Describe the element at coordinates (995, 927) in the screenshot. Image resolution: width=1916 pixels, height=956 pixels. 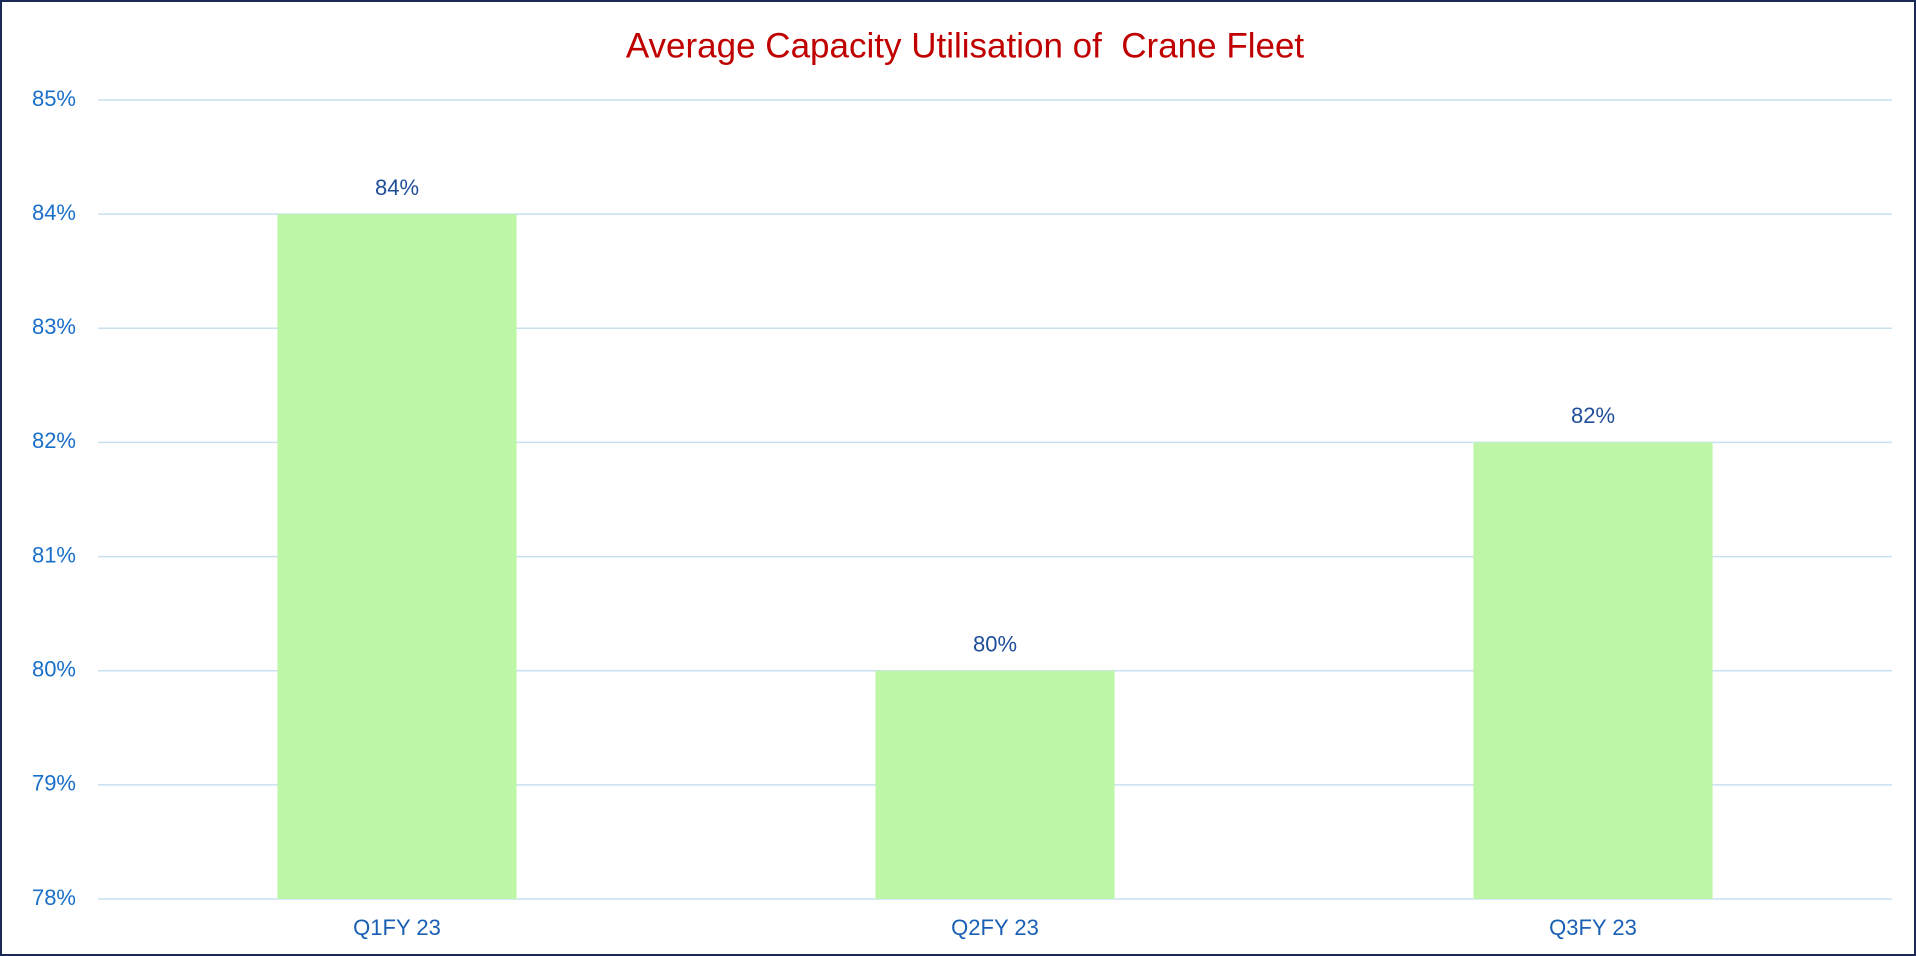
I see `x-tick-label: Q2FY 23` at that location.